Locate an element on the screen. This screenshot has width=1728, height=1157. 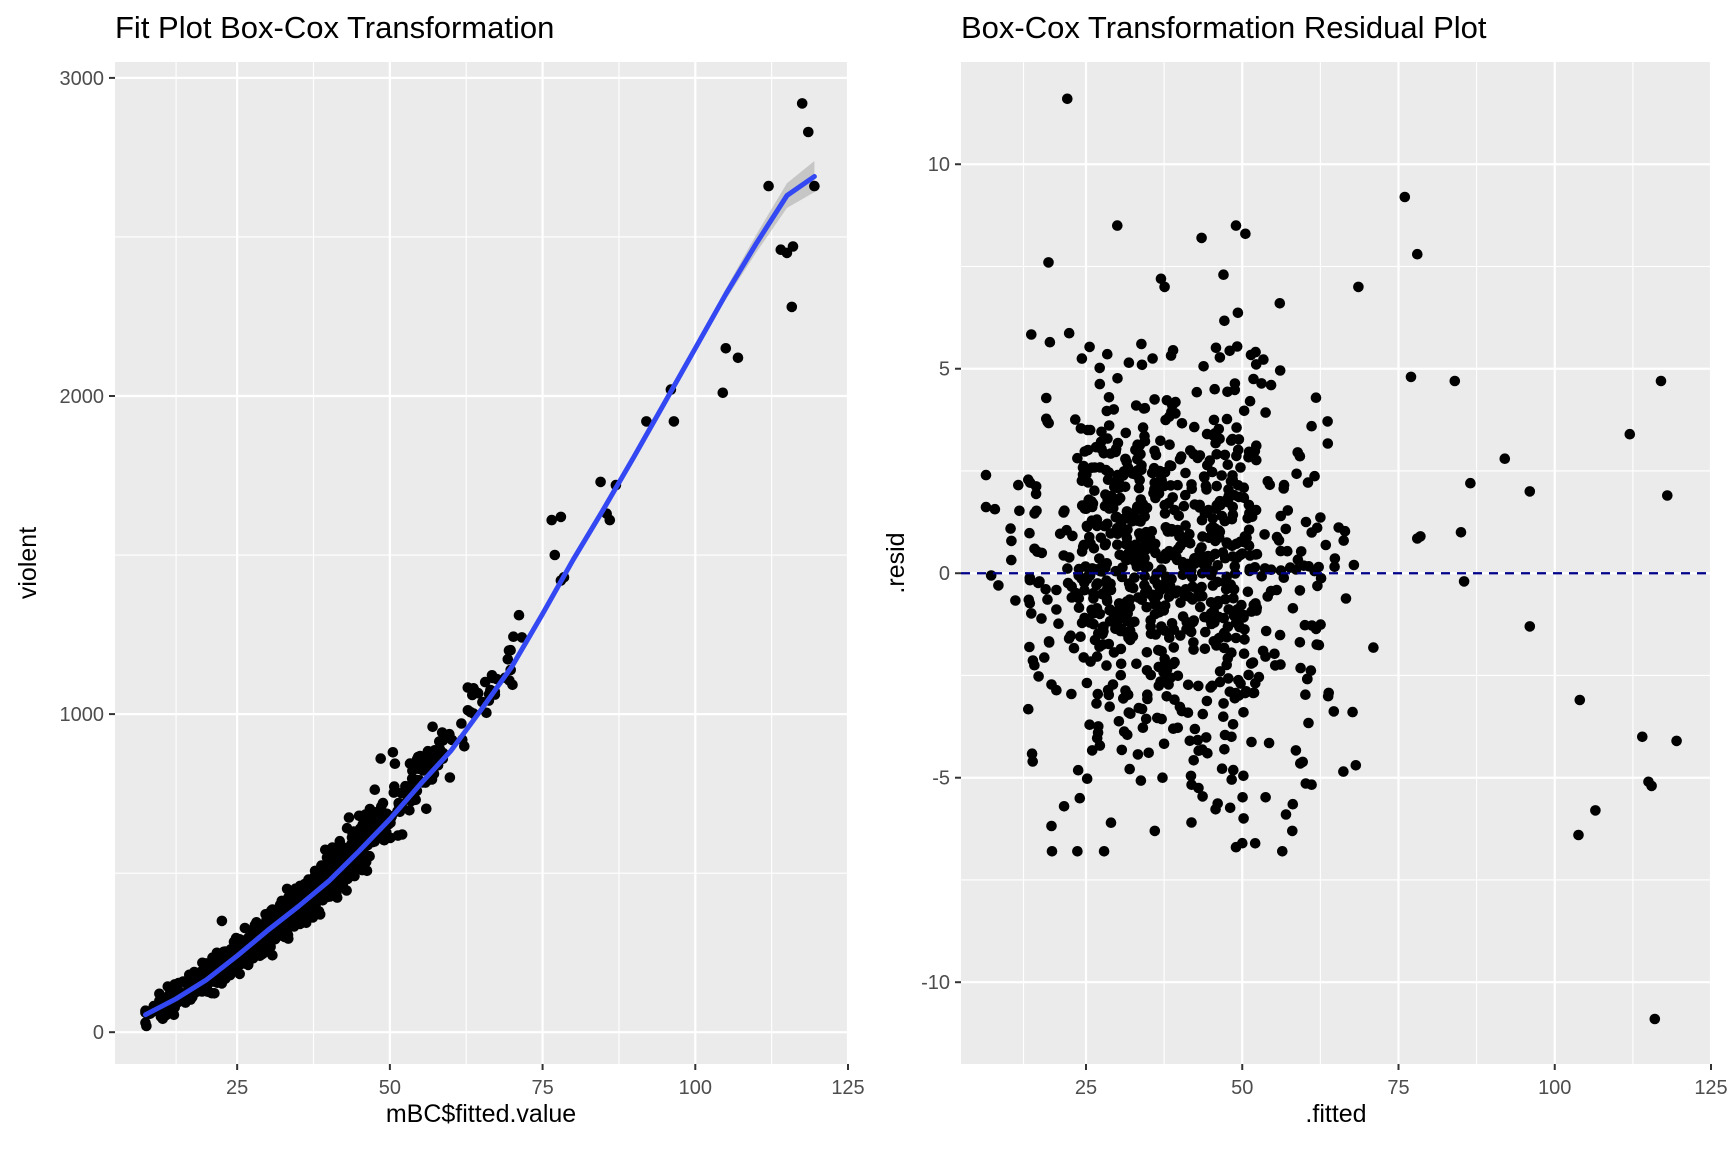
resid-x-tick-label: 25 is located at coordinates (1086, 1088).